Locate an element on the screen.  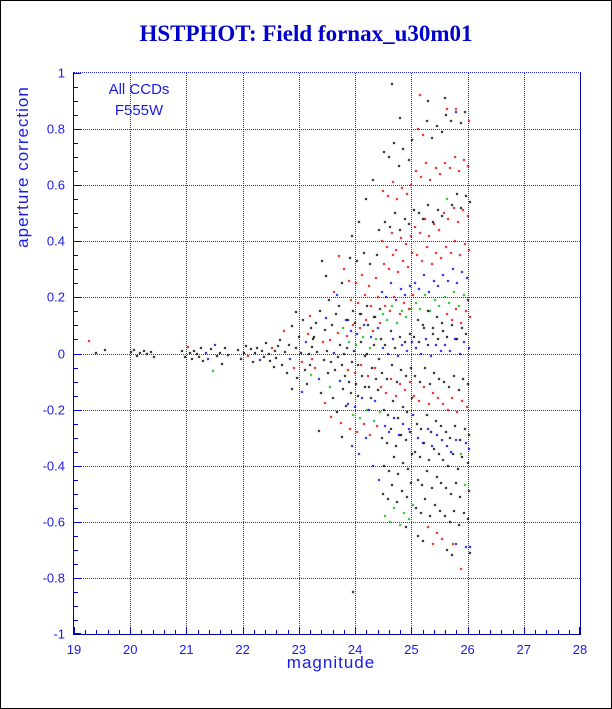
x-tick-label: 24 is located at coordinates (355, 649).